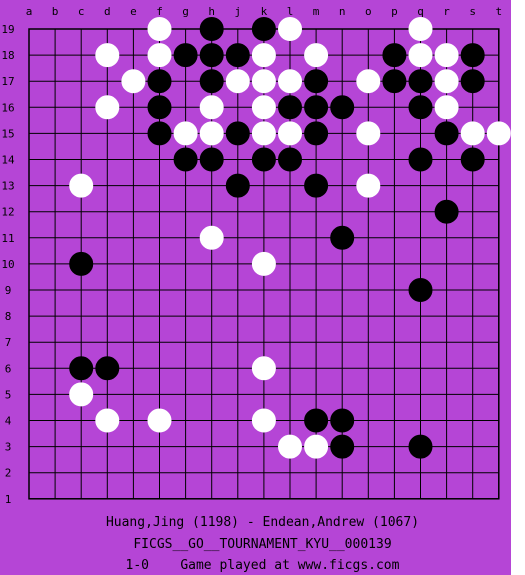  Describe the element at coordinates (262, 522) in the screenshot. I see `players-line: Huang,Jing (1198) - Endean,Andrew (1067)` at that location.